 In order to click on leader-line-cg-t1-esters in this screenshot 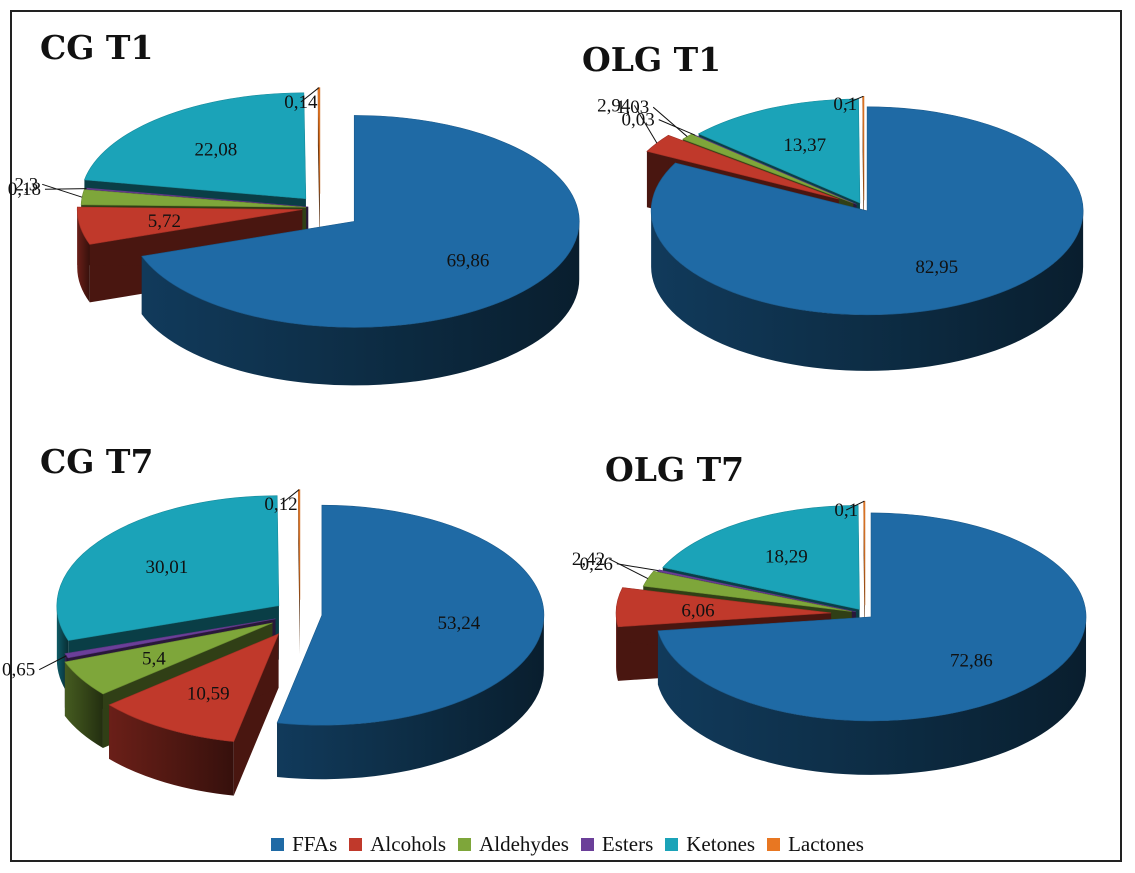, I will do `click(65, 189)`.